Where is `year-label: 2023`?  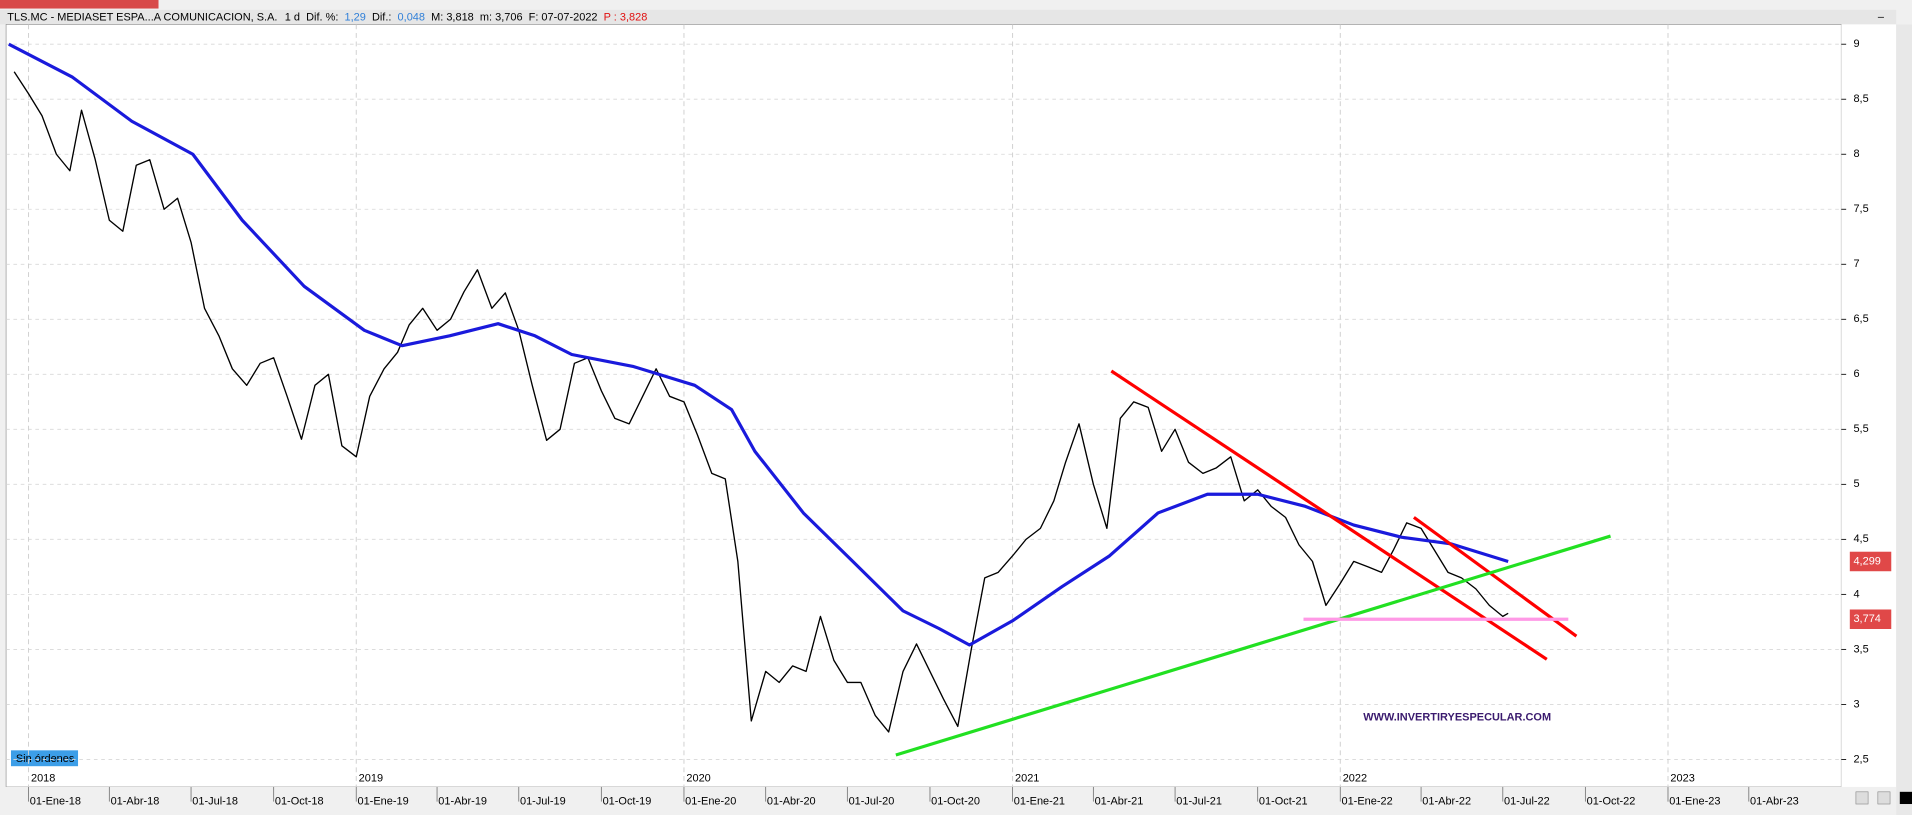
year-label: 2023 is located at coordinates (1682, 778).